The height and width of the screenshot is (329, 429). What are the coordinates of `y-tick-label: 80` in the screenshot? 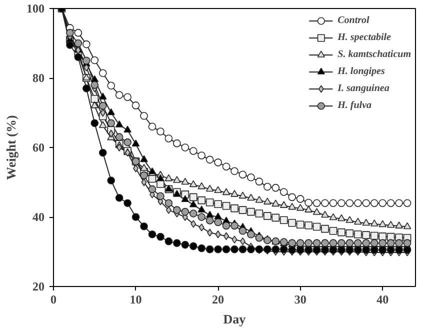 It's located at (38, 78).